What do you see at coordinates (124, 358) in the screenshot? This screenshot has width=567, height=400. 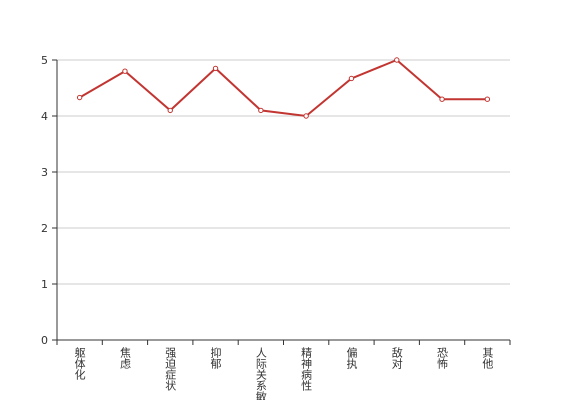 I see `x-tick-label: 焦虑` at bounding box center [124, 358].